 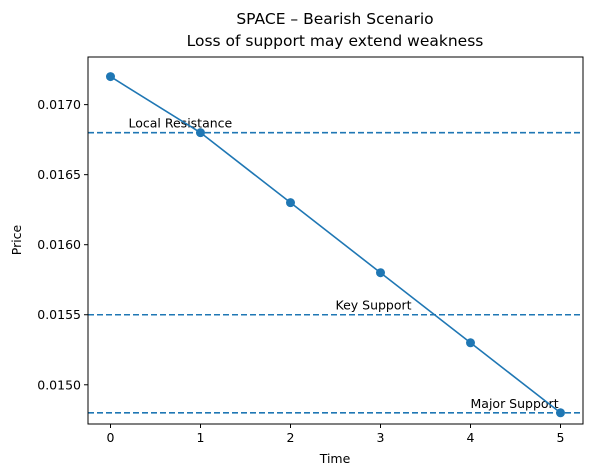 What do you see at coordinates (374, 305) in the screenshot?
I see `reference-line-label: Key Support` at bounding box center [374, 305].